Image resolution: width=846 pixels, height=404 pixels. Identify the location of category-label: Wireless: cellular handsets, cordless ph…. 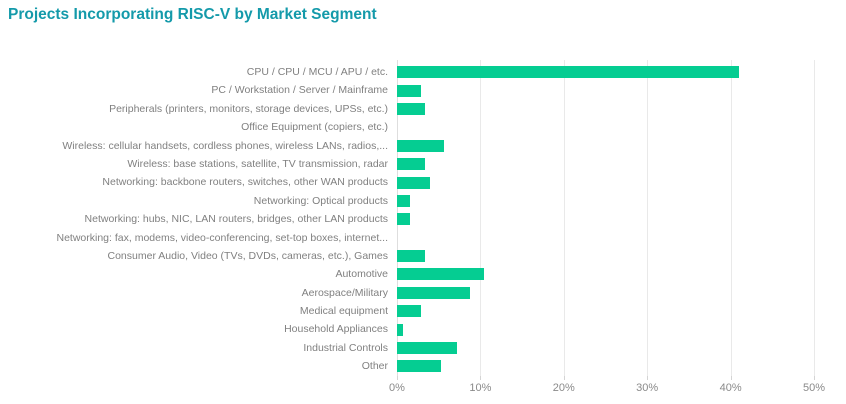
(225, 145).